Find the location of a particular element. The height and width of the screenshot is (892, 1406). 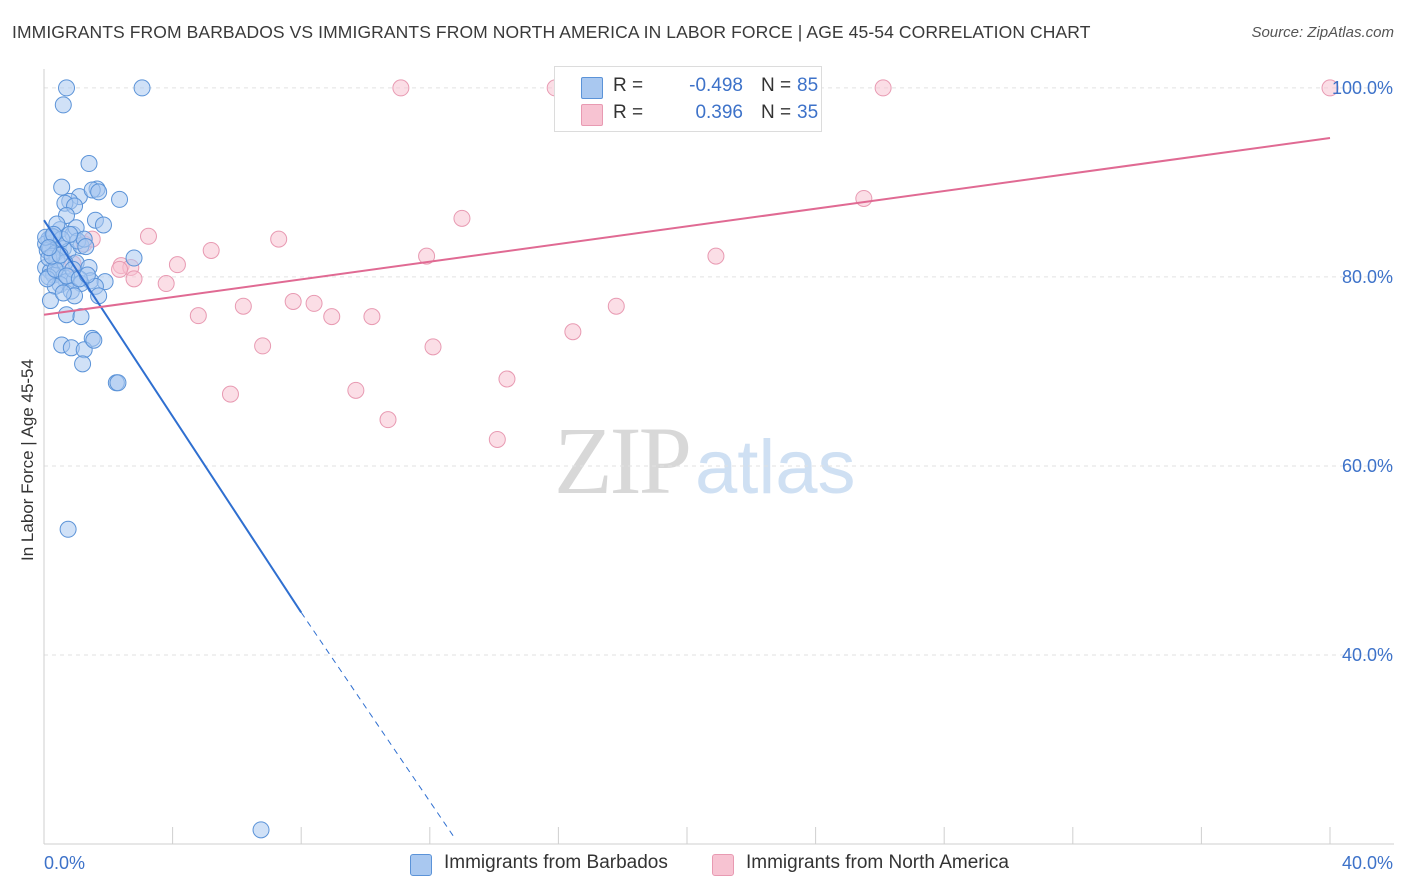

barbados-legend-swatch is located at coordinates (421, 865).